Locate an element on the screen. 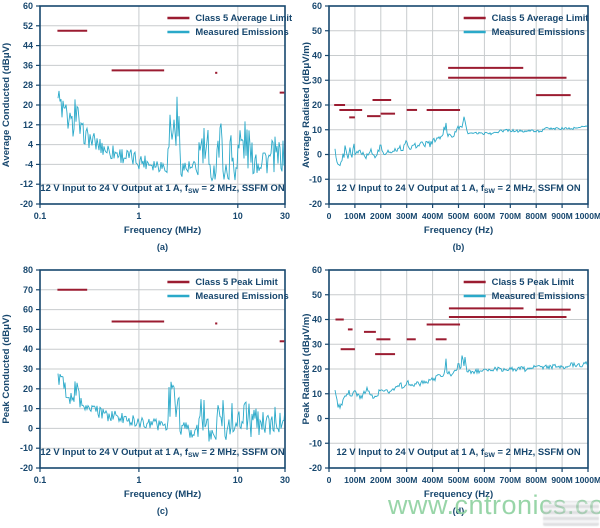 The image size is (600, 528). chart-c-legend: Class 5 Peak Limit Measured Emissions is located at coordinates (228, 288).